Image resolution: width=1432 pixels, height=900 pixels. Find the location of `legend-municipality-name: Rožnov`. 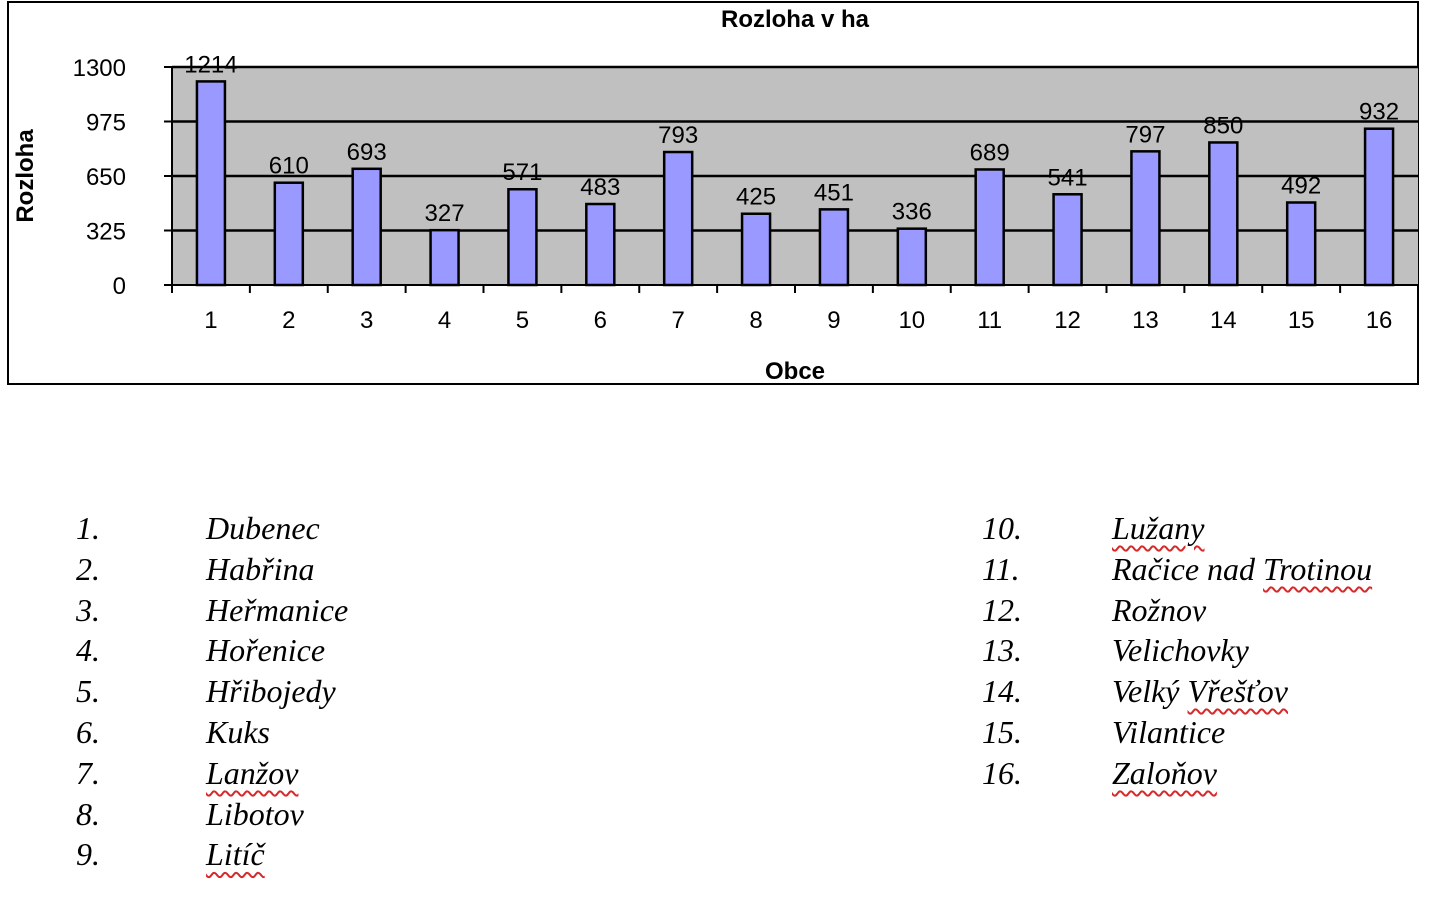

legend-municipality-name: Rožnov is located at coordinates (1159, 609).